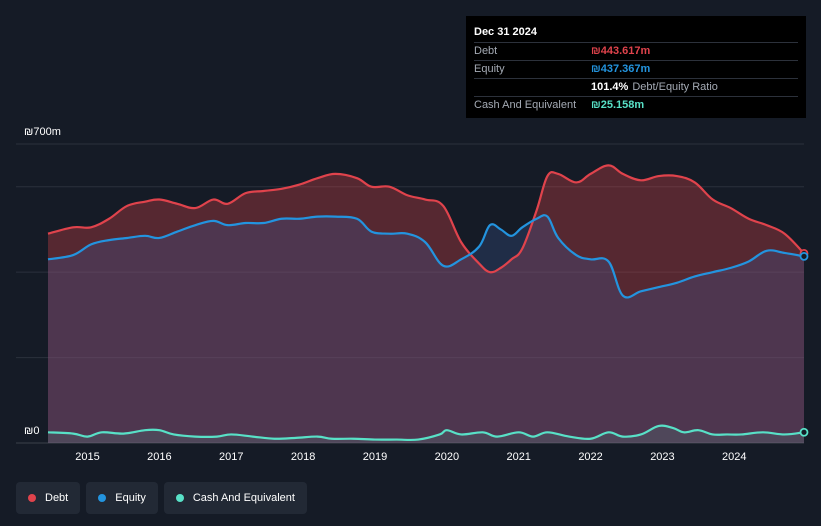 The height and width of the screenshot is (526, 821). Describe the element at coordinates (102, 498) in the screenshot. I see `equity-dot-icon` at that location.